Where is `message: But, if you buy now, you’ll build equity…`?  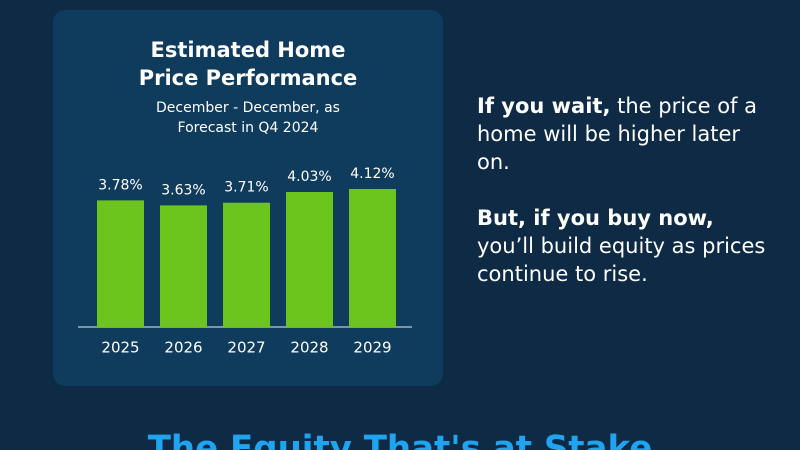
message: But, if you buy now, you’ll build equity… is located at coordinates (622, 246).